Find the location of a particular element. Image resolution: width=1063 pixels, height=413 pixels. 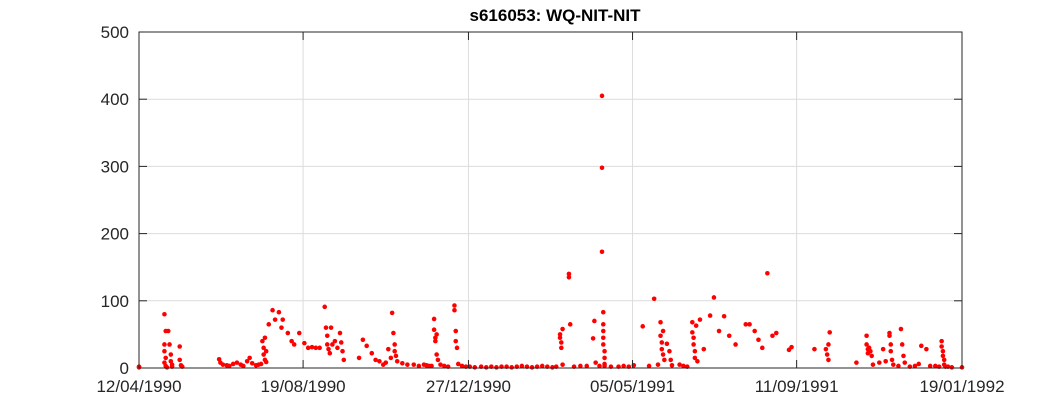

y-tick-label: 100 is located at coordinates (115, 301).